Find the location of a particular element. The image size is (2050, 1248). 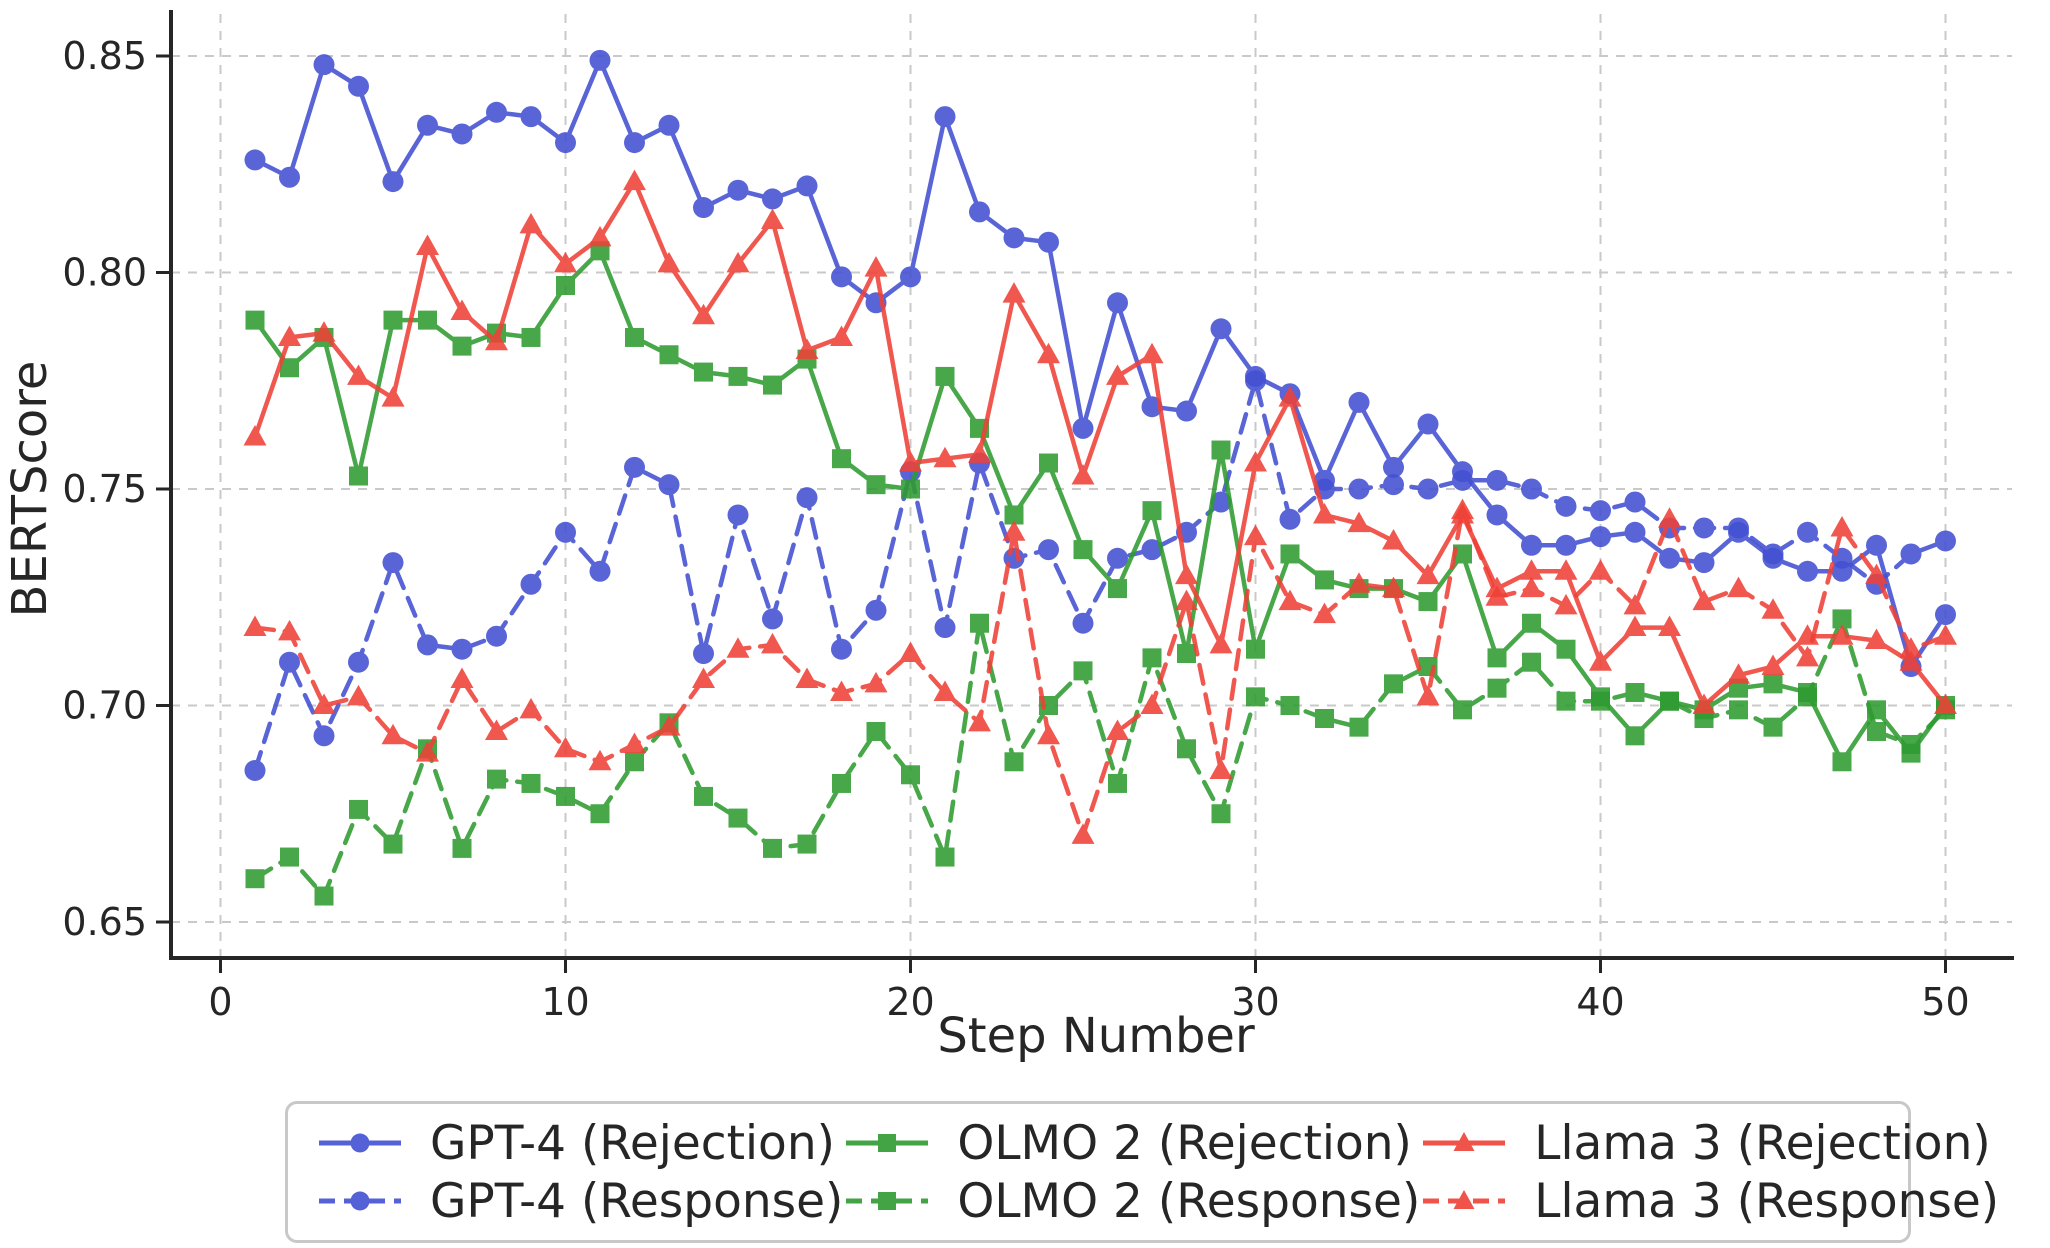

legend-item-llama3-response: Llama 3 (Response) is located at coordinates (1709, 1201).